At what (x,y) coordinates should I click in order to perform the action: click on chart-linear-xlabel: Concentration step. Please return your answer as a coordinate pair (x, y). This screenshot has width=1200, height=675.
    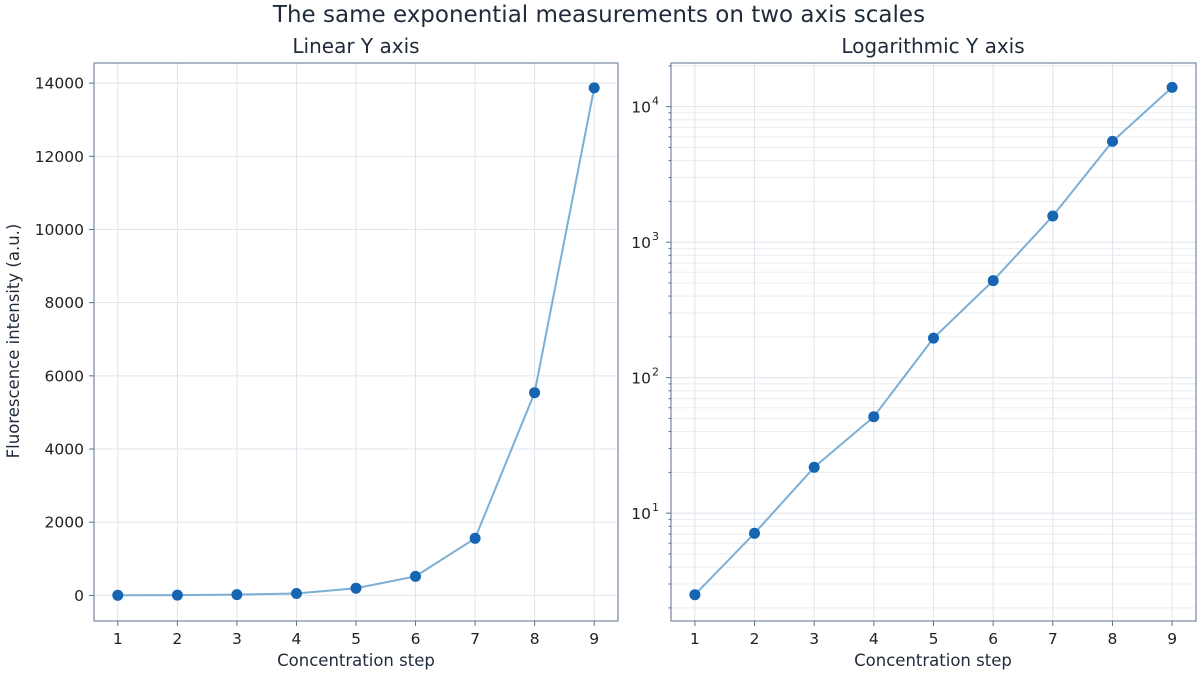
    Looking at the image, I should click on (356, 660).